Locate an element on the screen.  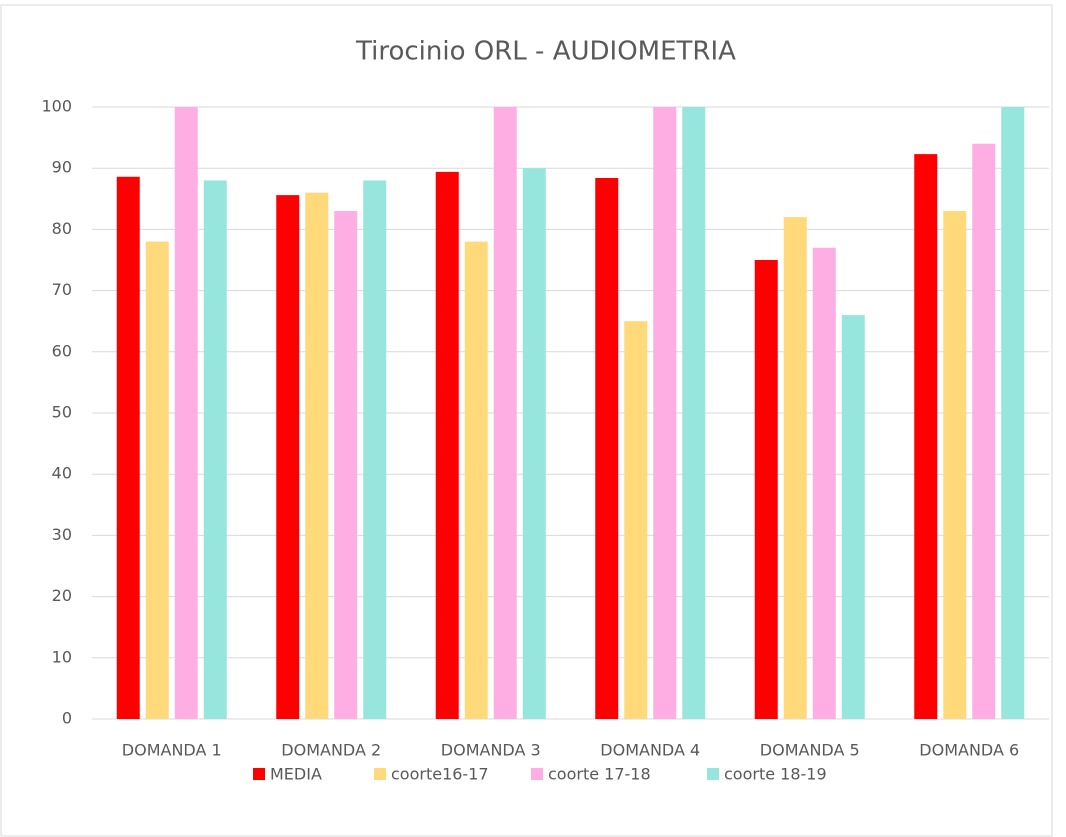
x-tick-label: DOMANDA 1 is located at coordinates (172, 750).